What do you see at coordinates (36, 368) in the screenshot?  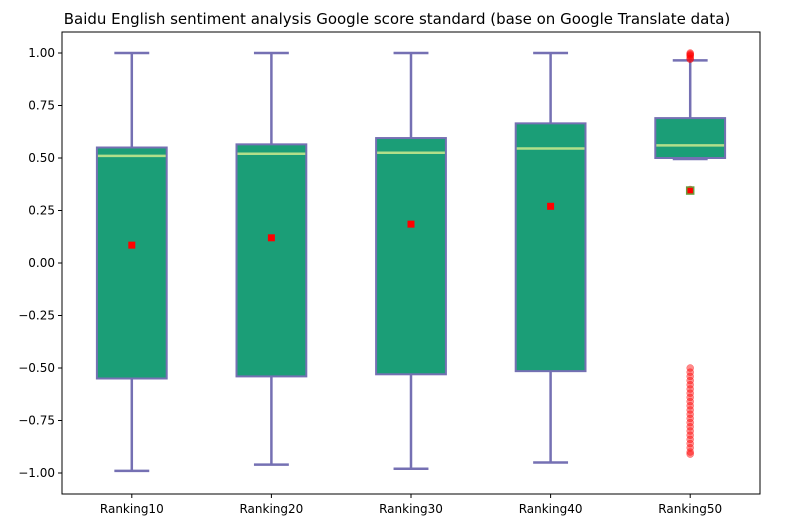 I see `y-tick-label: −0.50` at bounding box center [36, 368].